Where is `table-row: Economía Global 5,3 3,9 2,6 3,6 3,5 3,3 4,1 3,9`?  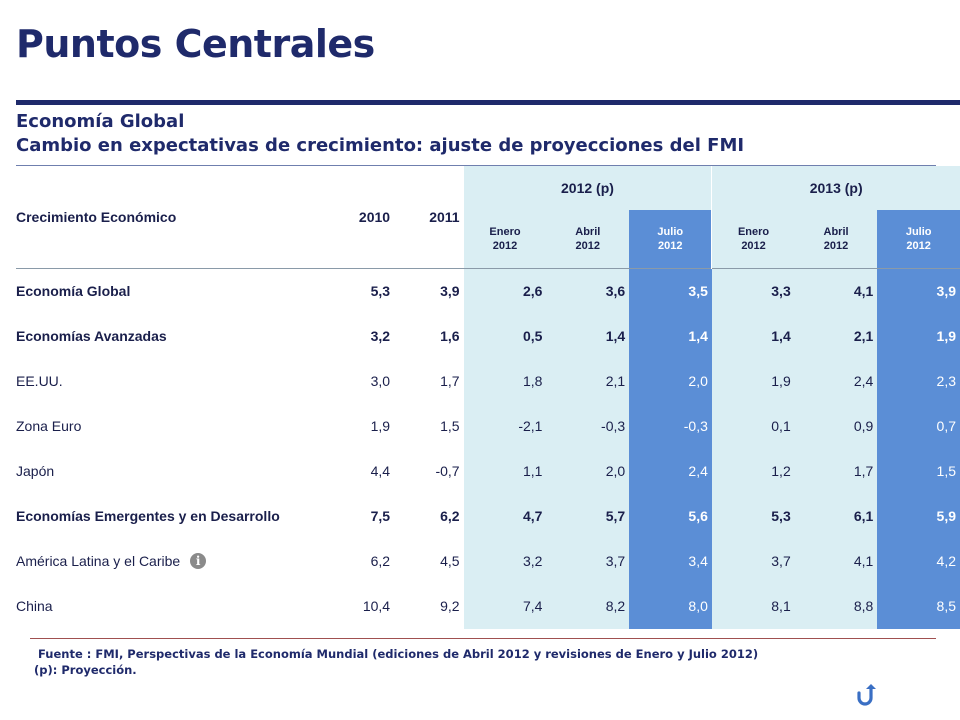 table-row: Economía Global 5,3 3,9 2,6 3,6 3,5 3,3 4,1 3,9 is located at coordinates (488, 290).